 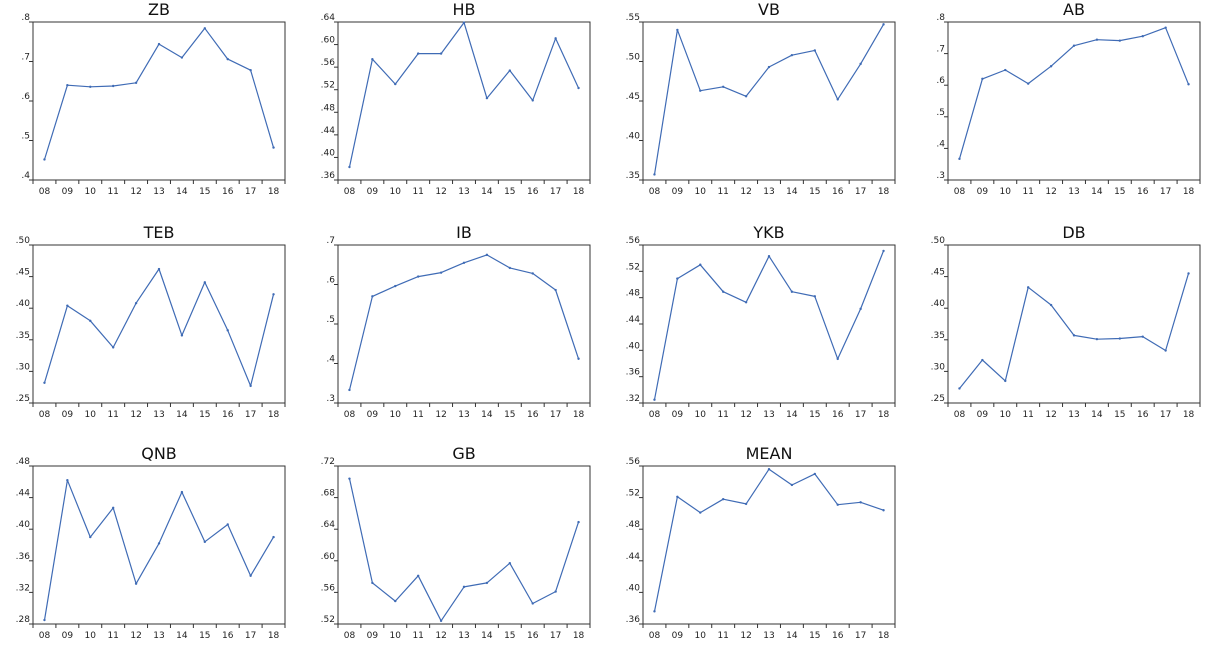 What do you see at coordinates (940, 81) in the screenshot?
I see `y-tick-label: .6` at bounding box center [940, 81].